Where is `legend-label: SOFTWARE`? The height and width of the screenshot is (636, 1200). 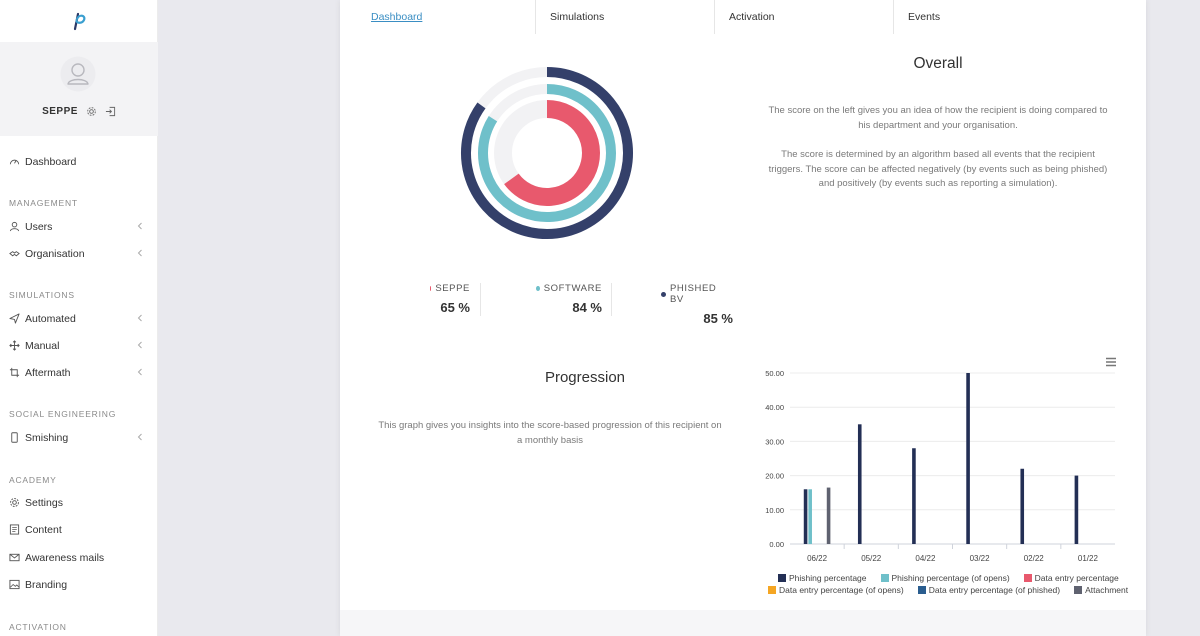 legend-label: SOFTWARE is located at coordinates (572, 288).